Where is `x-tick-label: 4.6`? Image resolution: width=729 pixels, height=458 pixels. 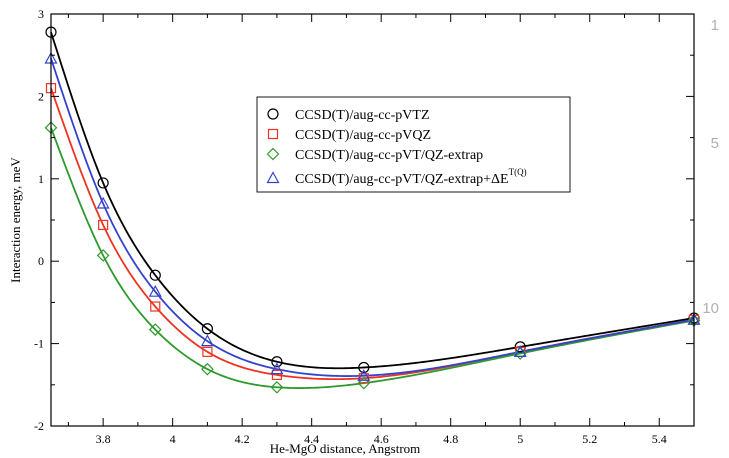 x-tick-label: 4.6 is located at coordinates (381, 439).